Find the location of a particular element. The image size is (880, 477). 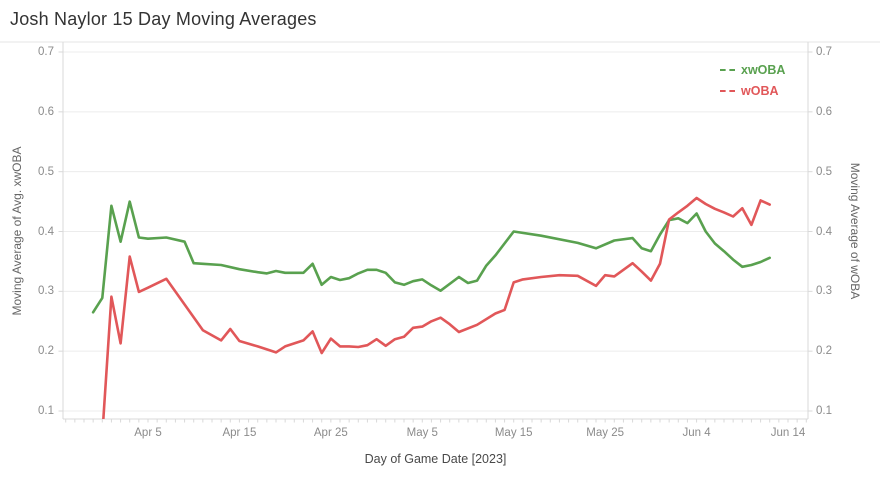

xwoba-dashed-line-swatch is located at coordinates (727, 69).